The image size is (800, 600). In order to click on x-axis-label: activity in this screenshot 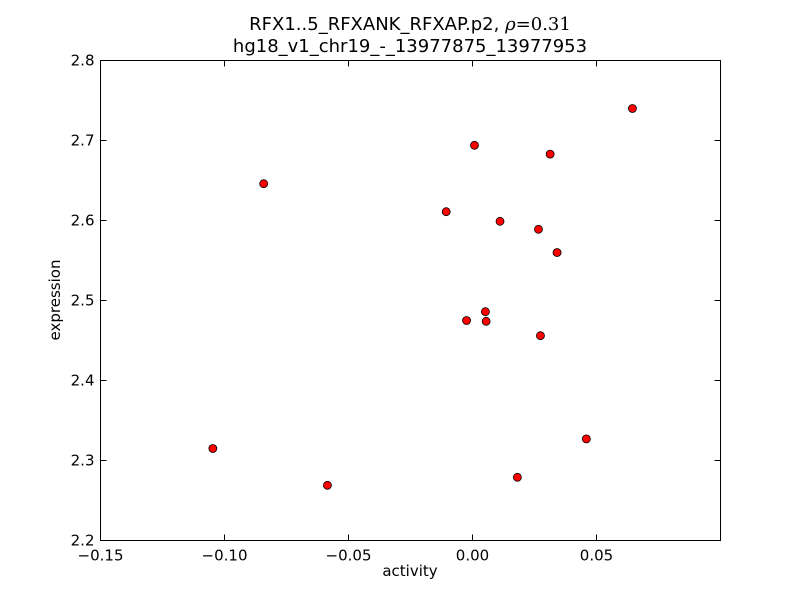, I will do `click(409, 571)`.